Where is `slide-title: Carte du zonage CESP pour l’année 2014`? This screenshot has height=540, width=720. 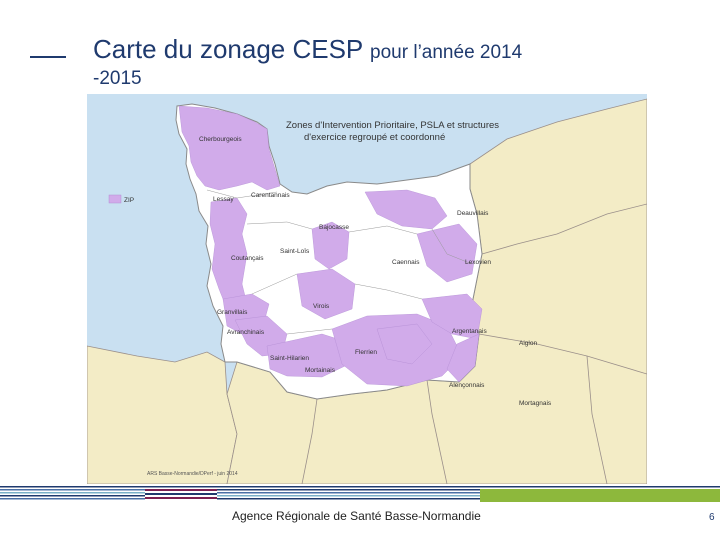 slide-title: Carte du zonage CESP pour l’année 2014 is located at coordinates (307, 49).